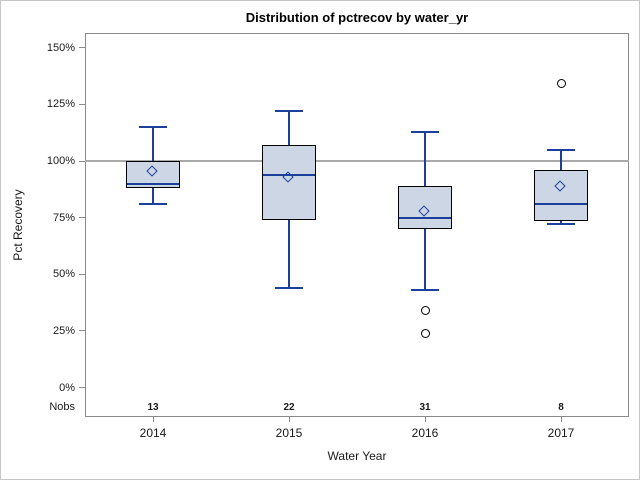 The image size is (640, 480). Describe the element at coordinates (289, 407) in the screenshot. I see `nobs-value: 22` at that location.